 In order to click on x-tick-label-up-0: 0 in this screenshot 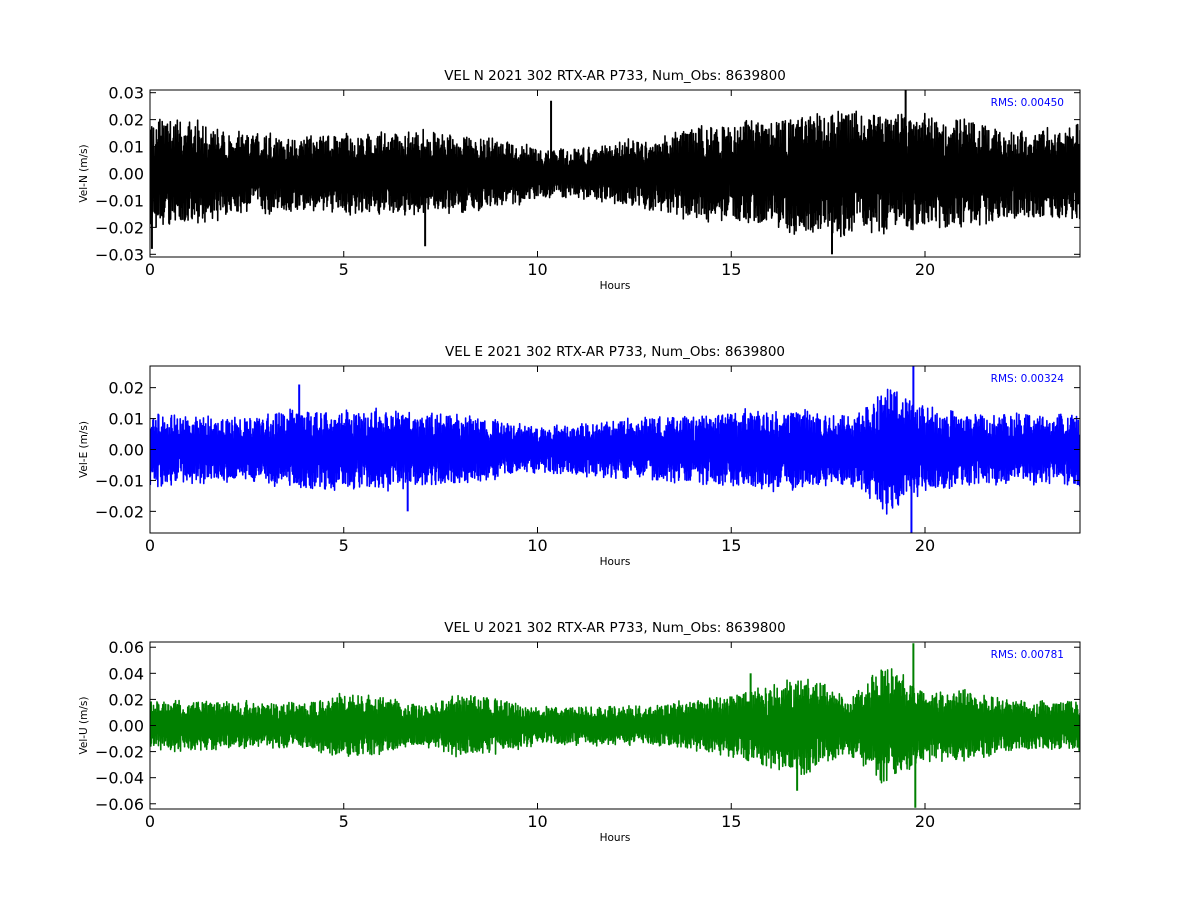, I will do `click(150, 821)`.